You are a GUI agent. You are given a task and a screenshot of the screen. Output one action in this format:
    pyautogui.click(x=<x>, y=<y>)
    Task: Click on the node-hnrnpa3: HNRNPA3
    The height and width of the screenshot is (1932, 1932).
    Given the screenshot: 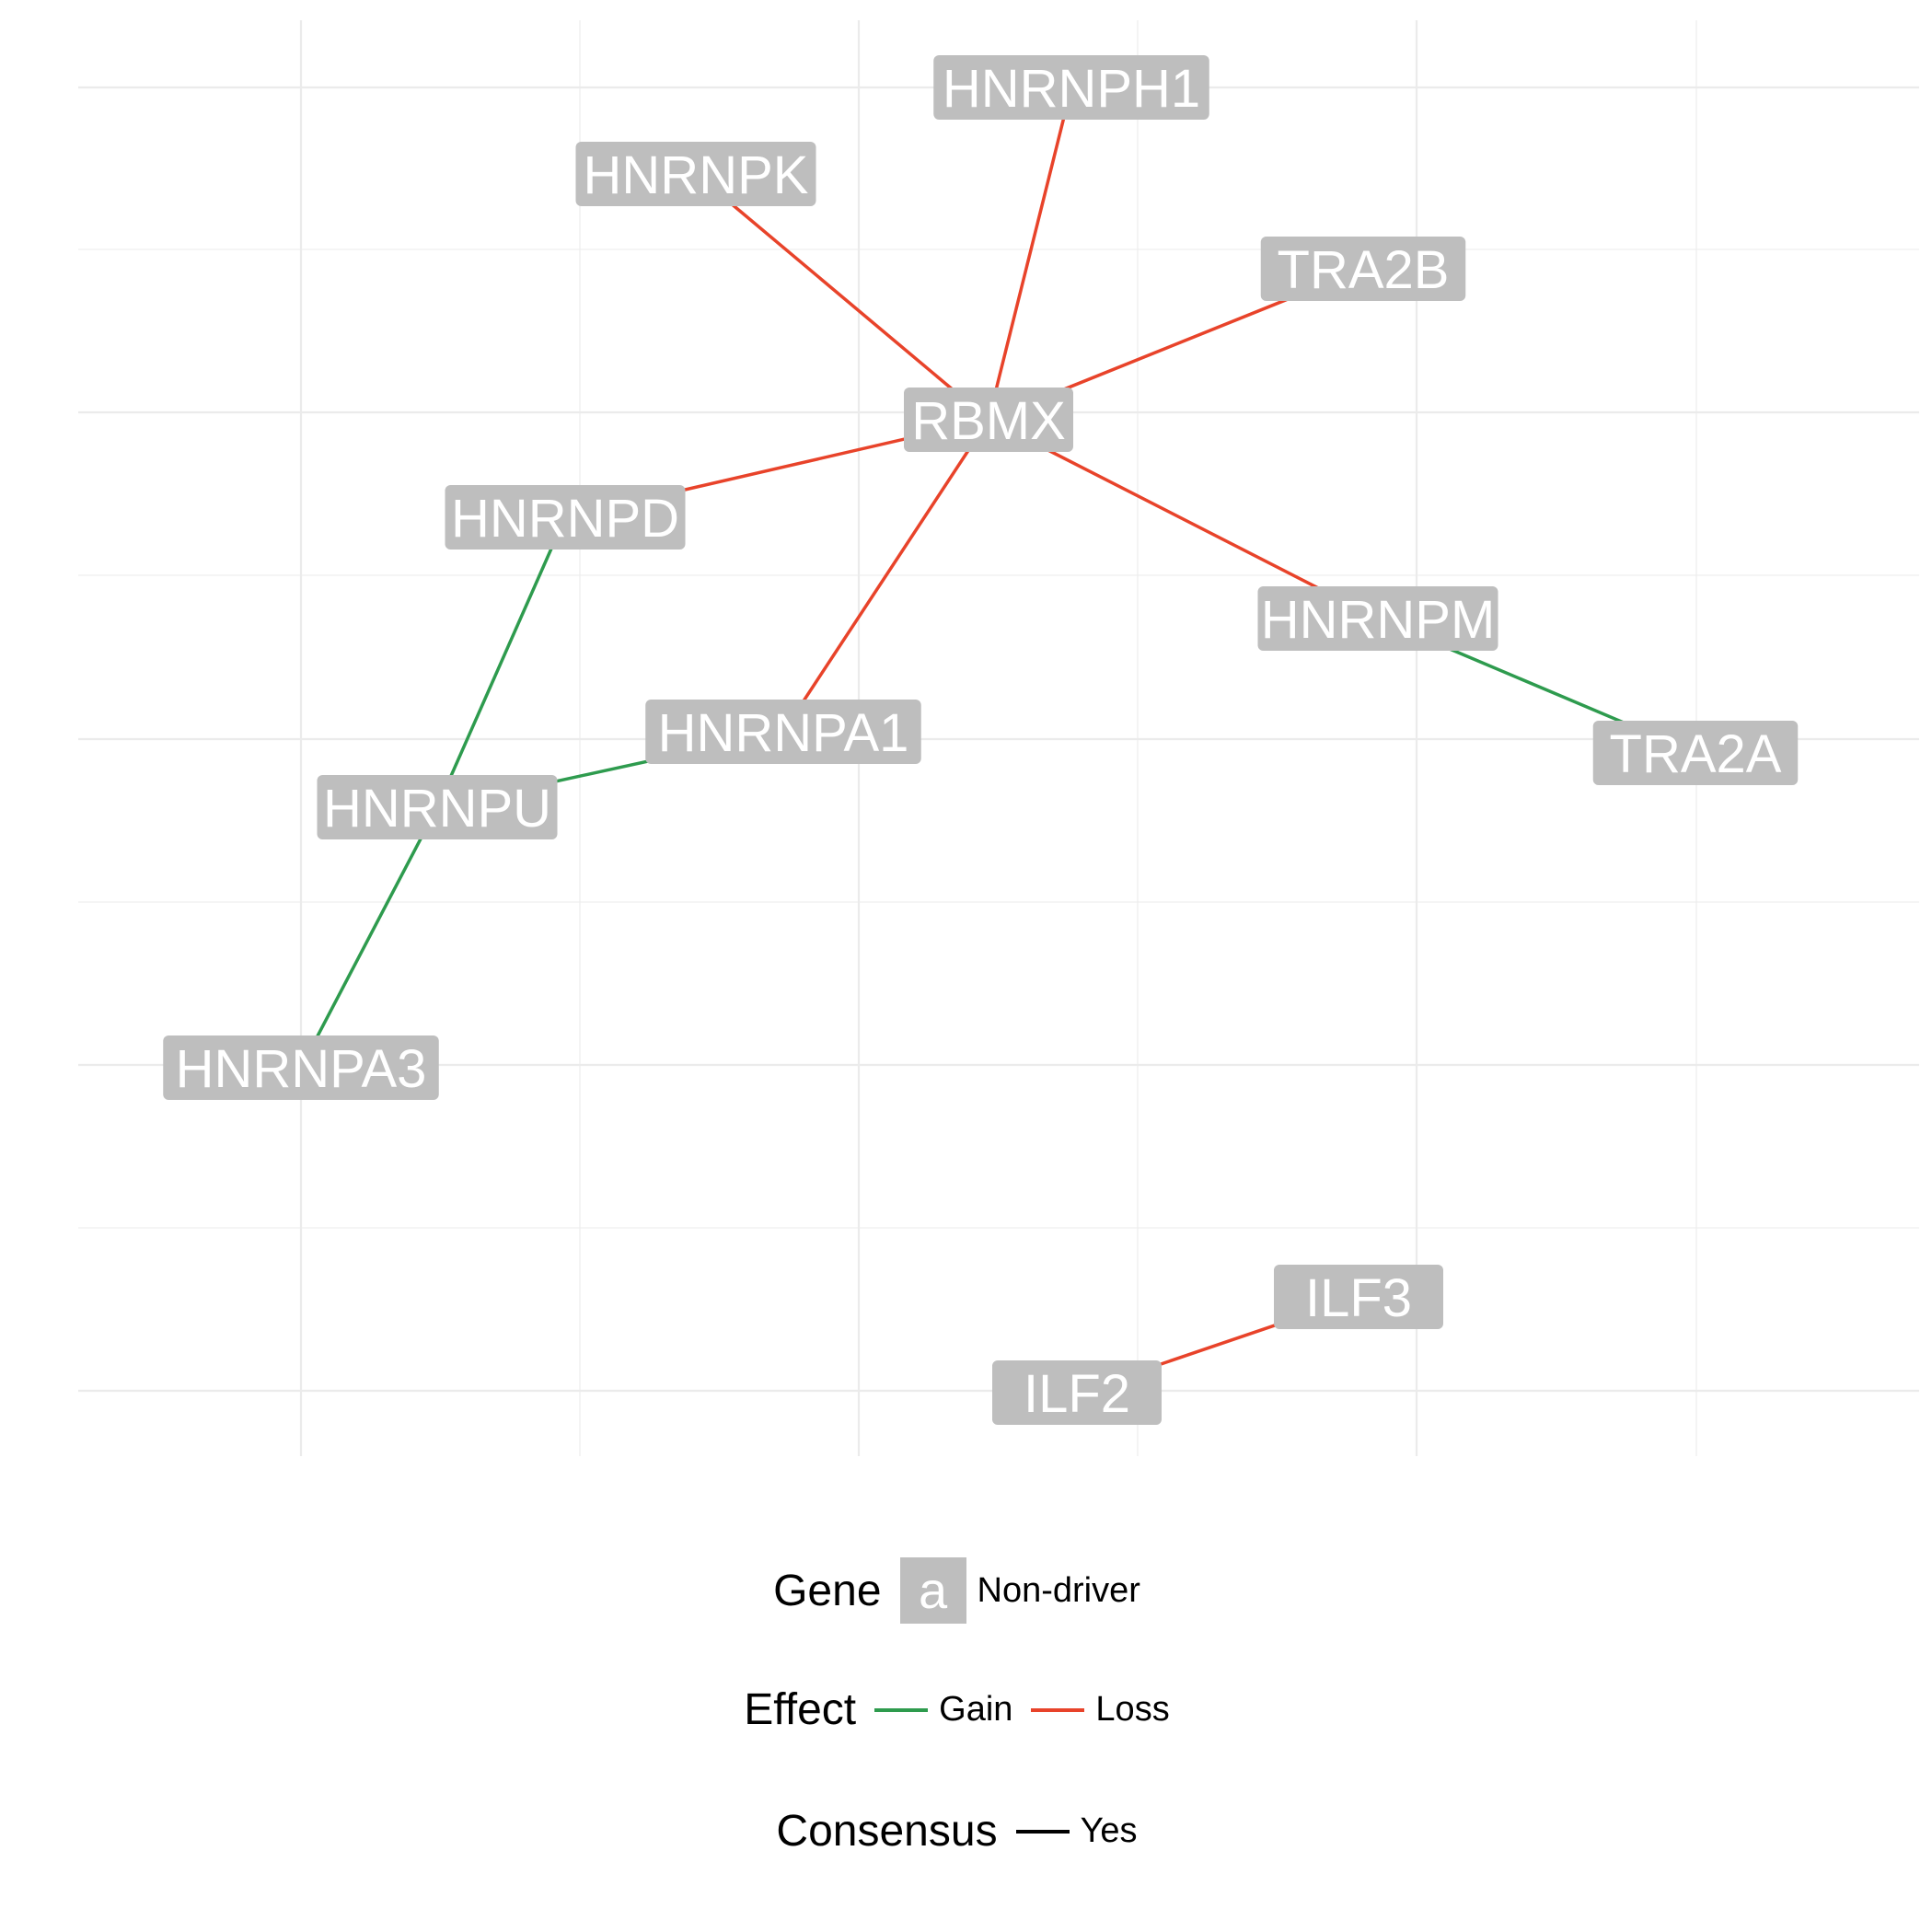 What is the action you would take?
    pyautogui.click(x=301, y=1067)
    